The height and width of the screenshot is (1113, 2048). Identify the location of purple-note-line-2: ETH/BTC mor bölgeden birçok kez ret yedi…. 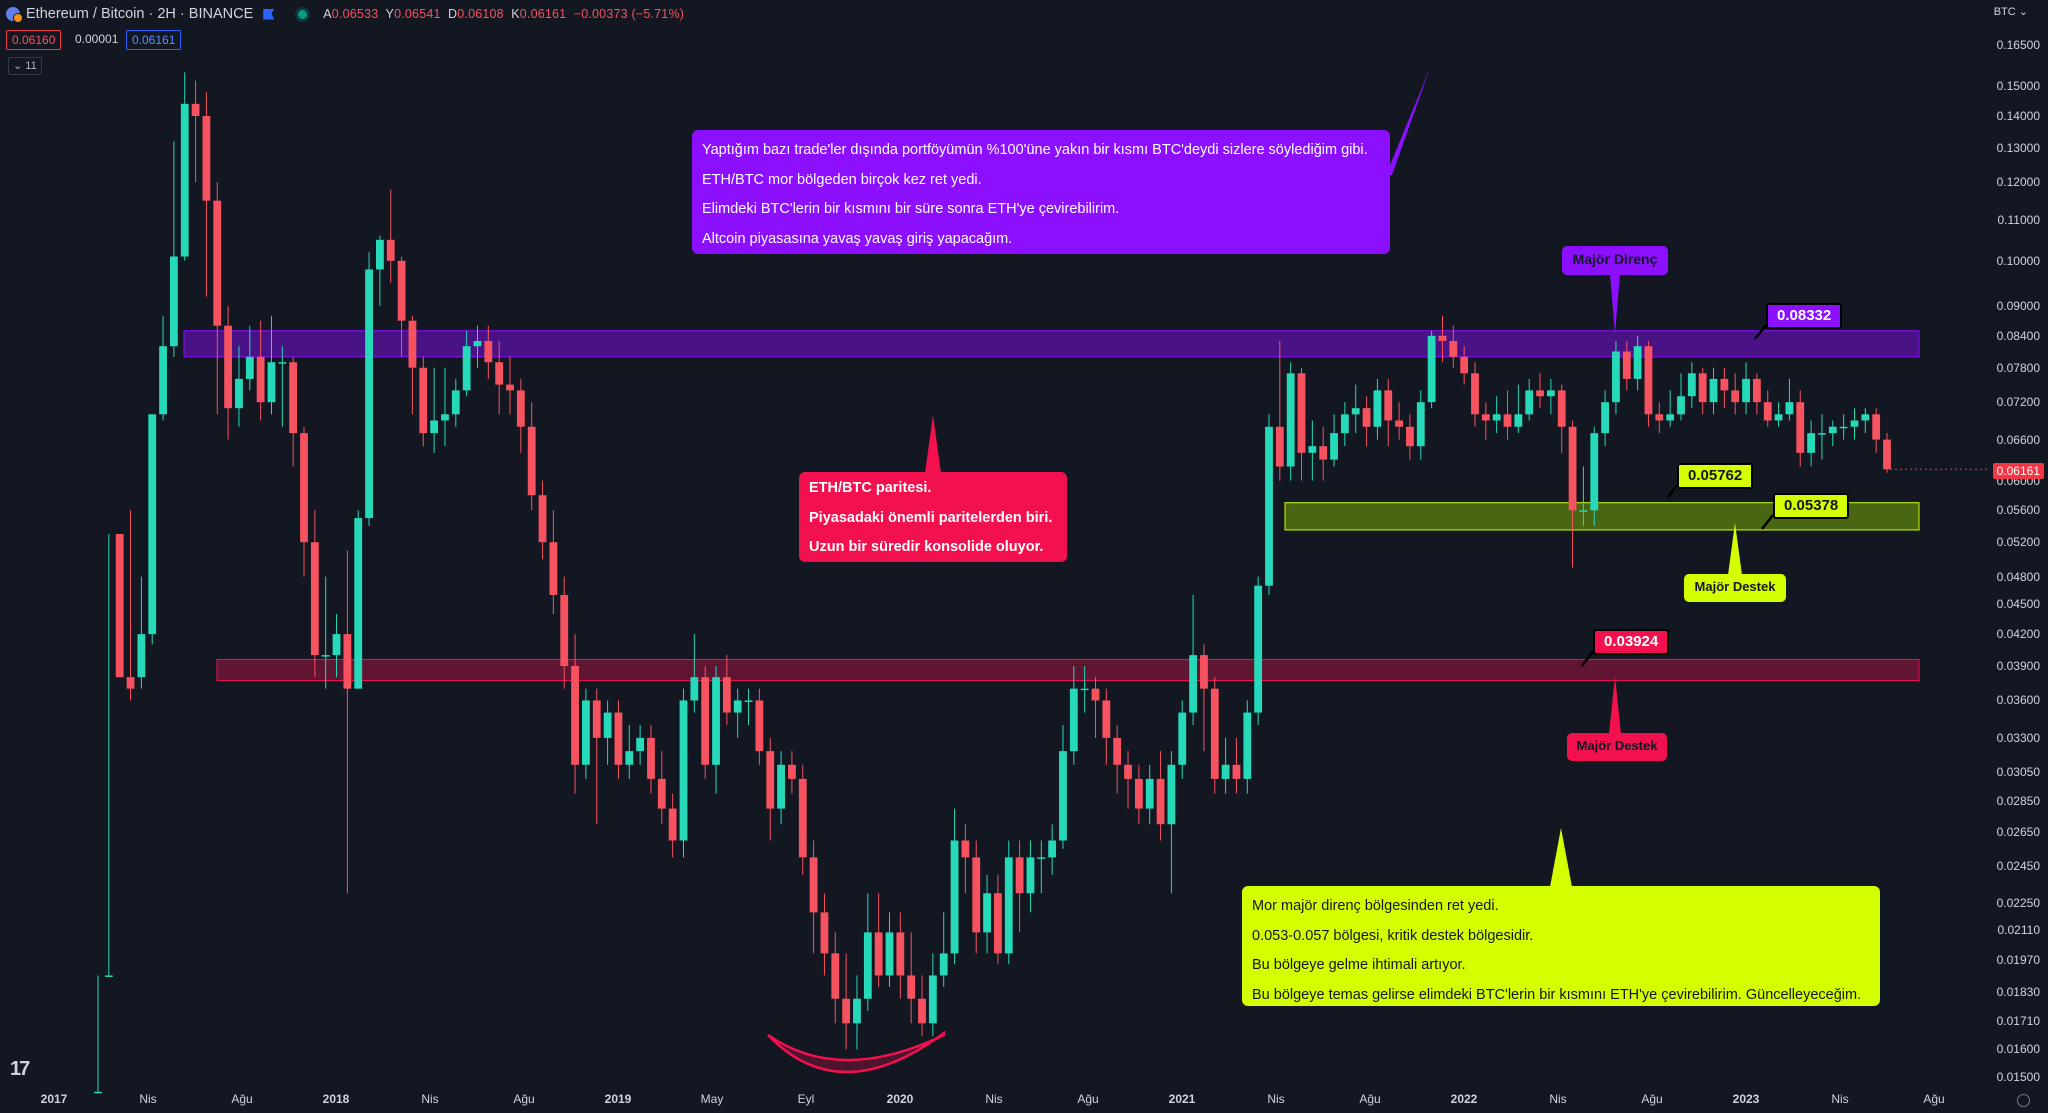
(842, 179).